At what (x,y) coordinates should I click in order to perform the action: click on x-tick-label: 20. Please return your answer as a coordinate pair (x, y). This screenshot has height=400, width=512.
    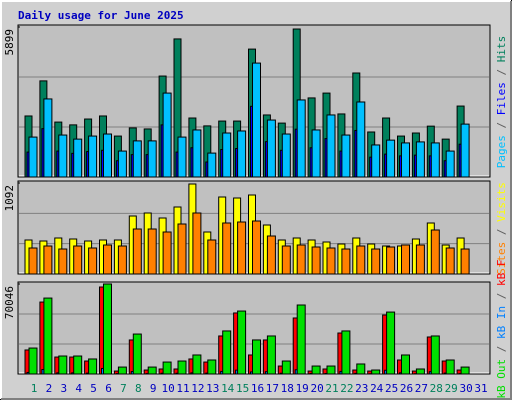
    Looking at the image, I should click on (316, 388).